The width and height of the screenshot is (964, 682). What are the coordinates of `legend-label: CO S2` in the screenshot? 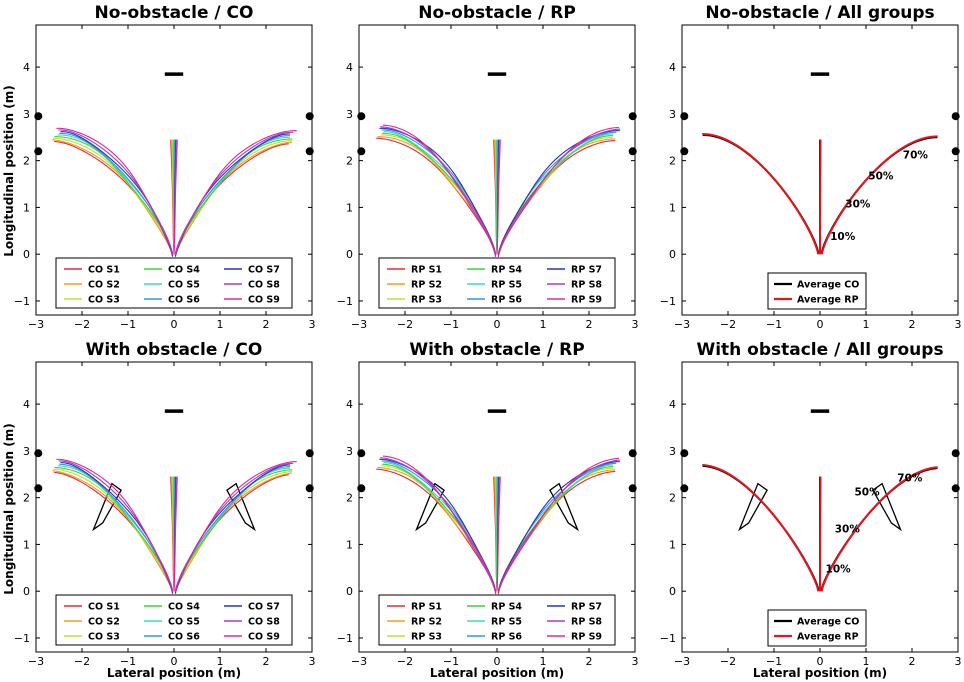 It's located at (104, 622).